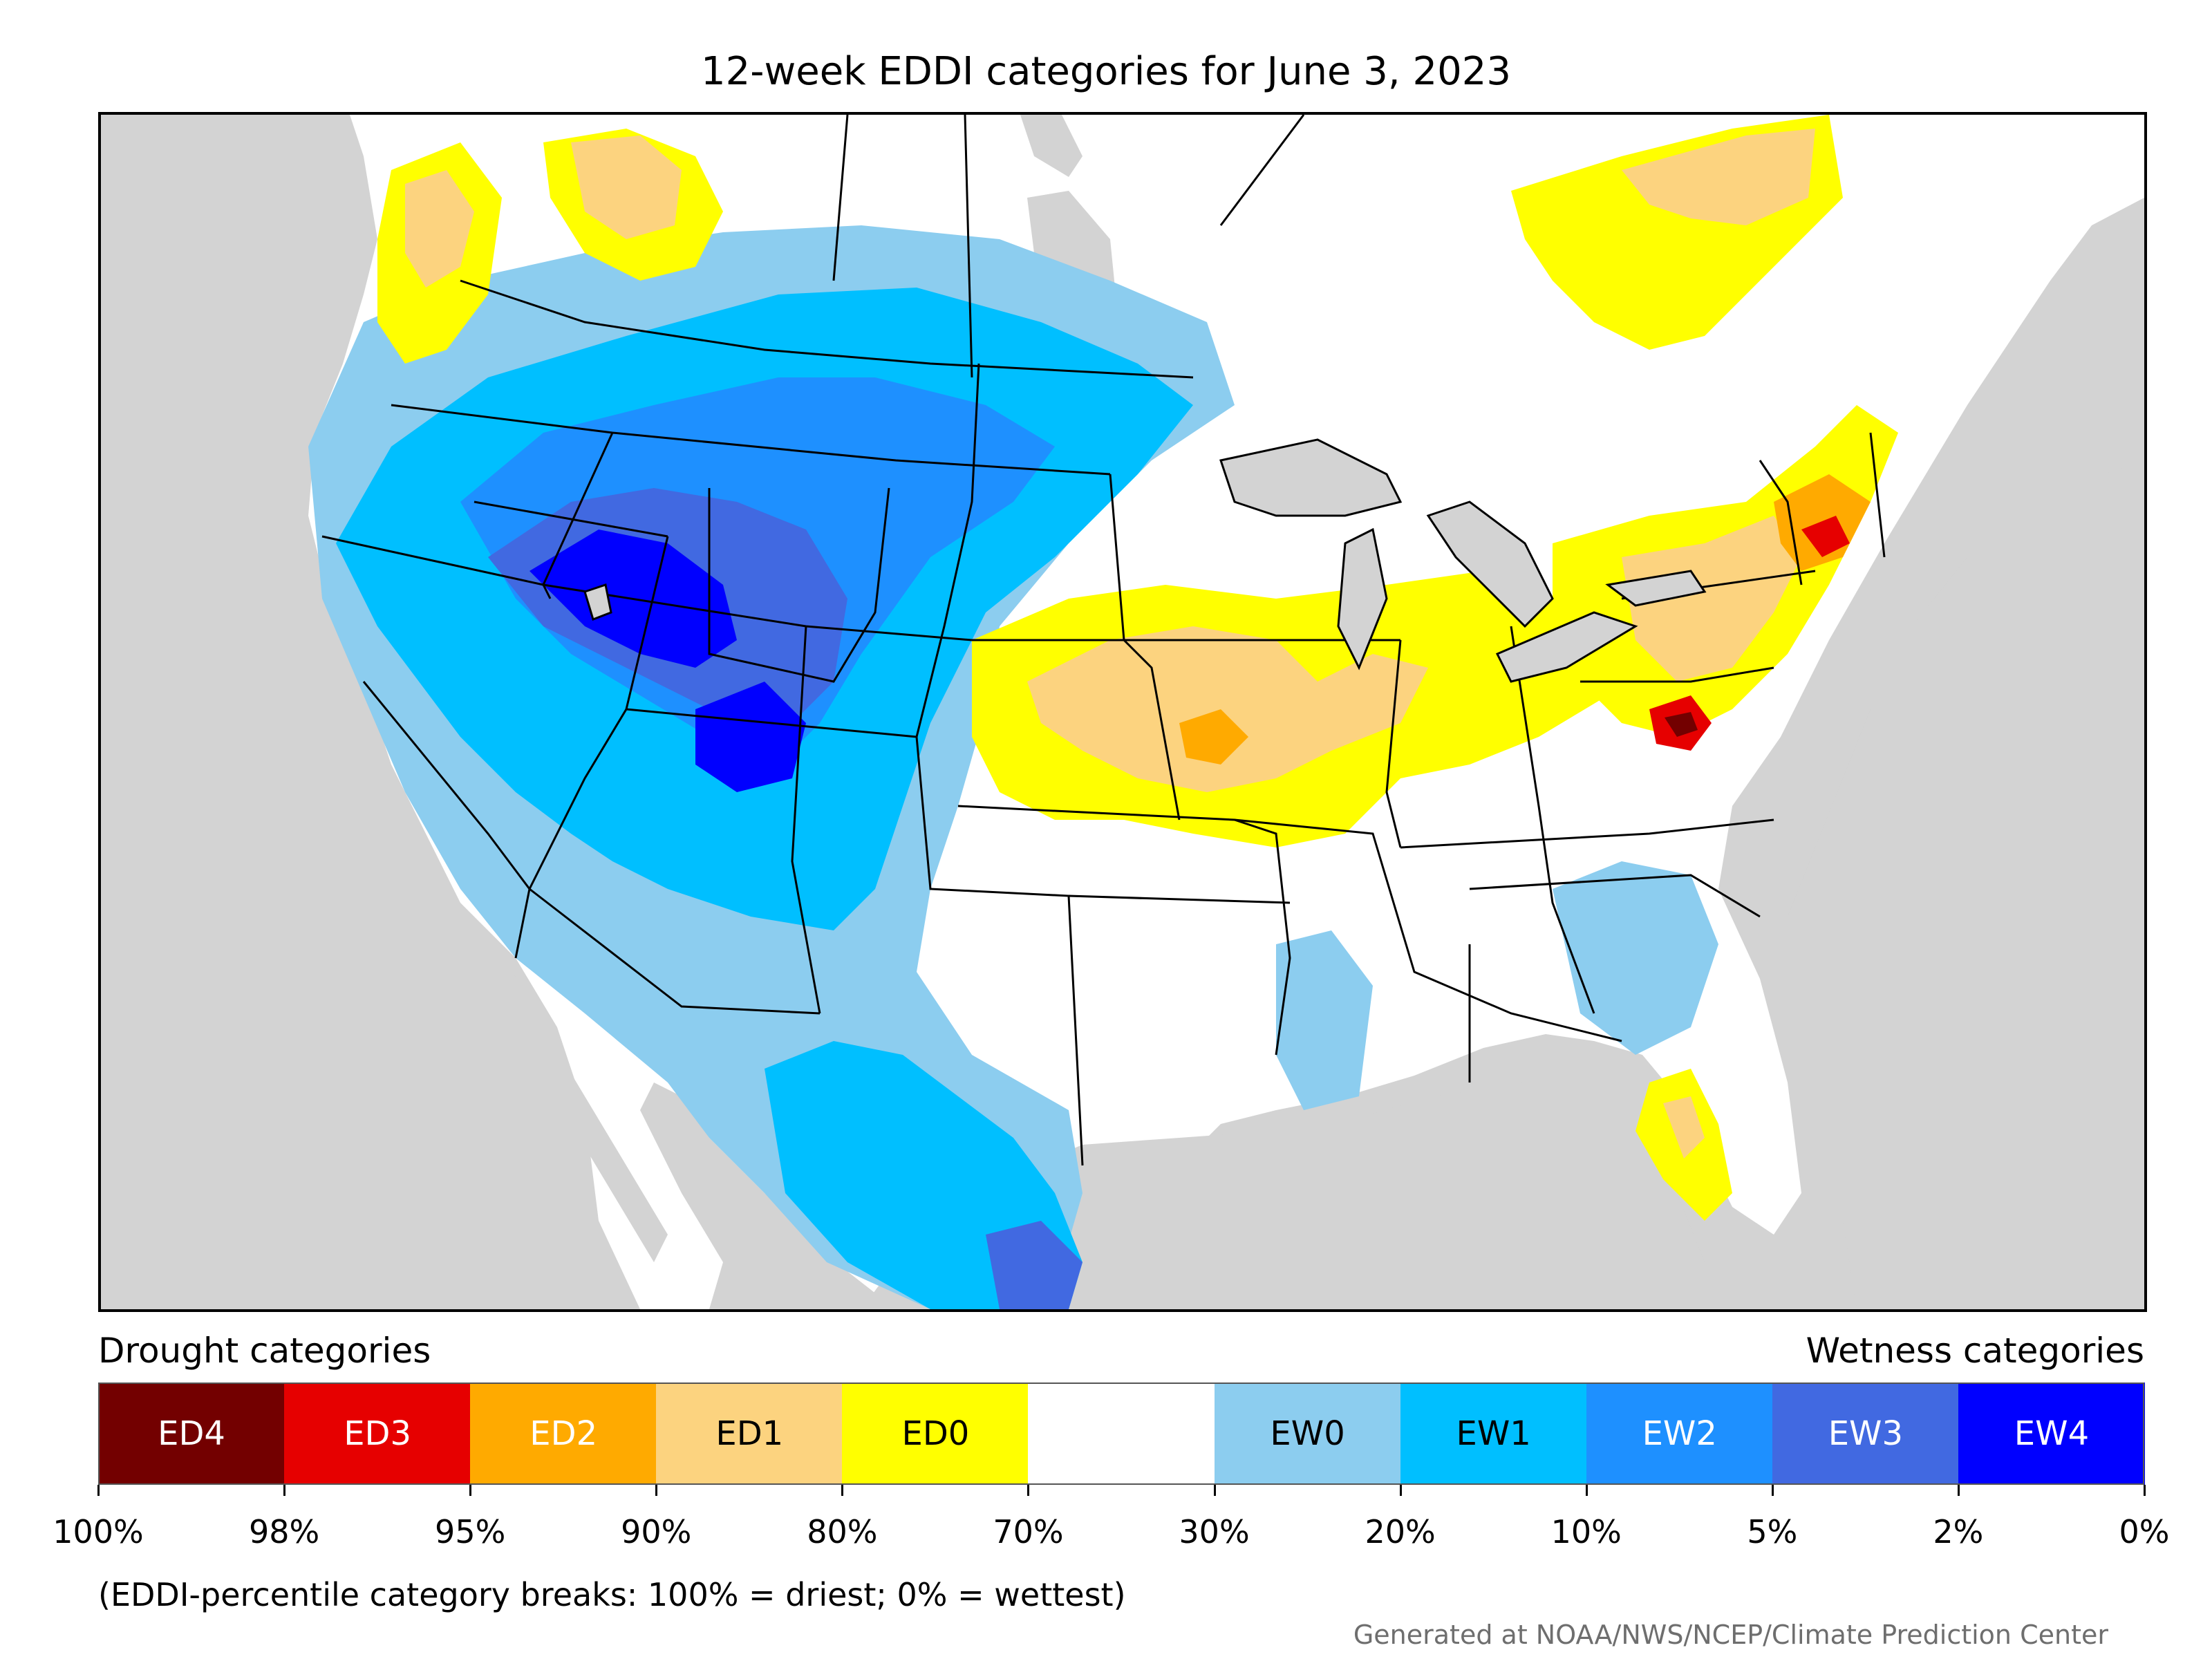  Describe the element at coordinates (440, 229) in the screenshot. I see `dry-ed1-bc` at that location.